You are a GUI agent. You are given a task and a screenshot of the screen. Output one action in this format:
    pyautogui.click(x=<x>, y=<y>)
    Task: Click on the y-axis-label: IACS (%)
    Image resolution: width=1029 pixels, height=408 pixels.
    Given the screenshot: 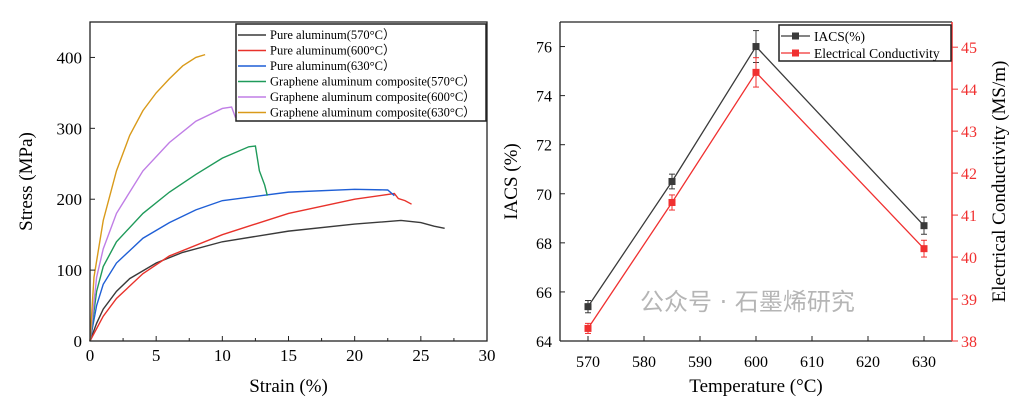 What is the action you would take?
    pyautogui.click(x=511, y=181)
    